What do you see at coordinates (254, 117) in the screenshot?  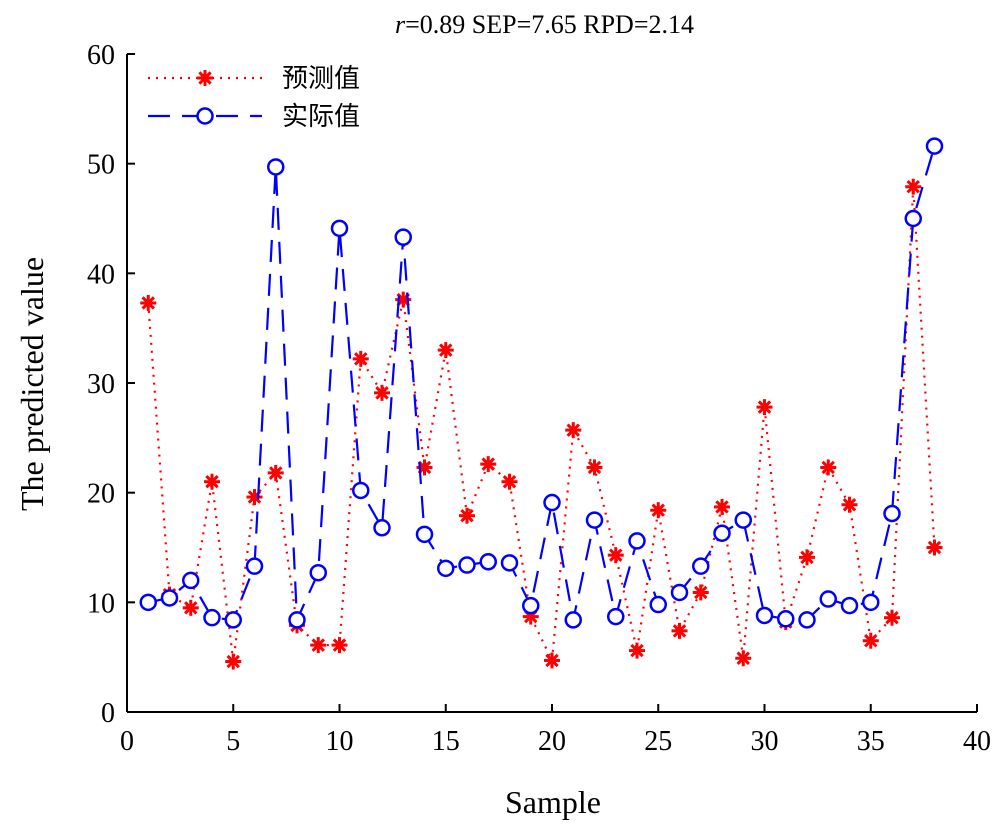 I see `legend-item: 实际值` at bounding box center [254, 117].